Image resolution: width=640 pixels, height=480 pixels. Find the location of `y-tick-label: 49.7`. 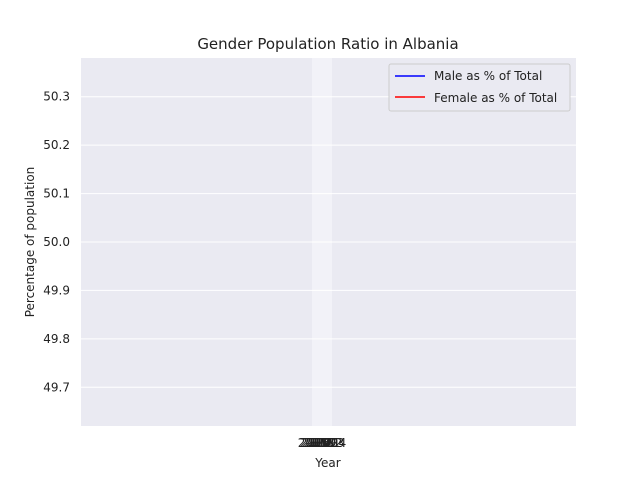

y-tick-label: 49.7 is located at coordinates (56, 387).